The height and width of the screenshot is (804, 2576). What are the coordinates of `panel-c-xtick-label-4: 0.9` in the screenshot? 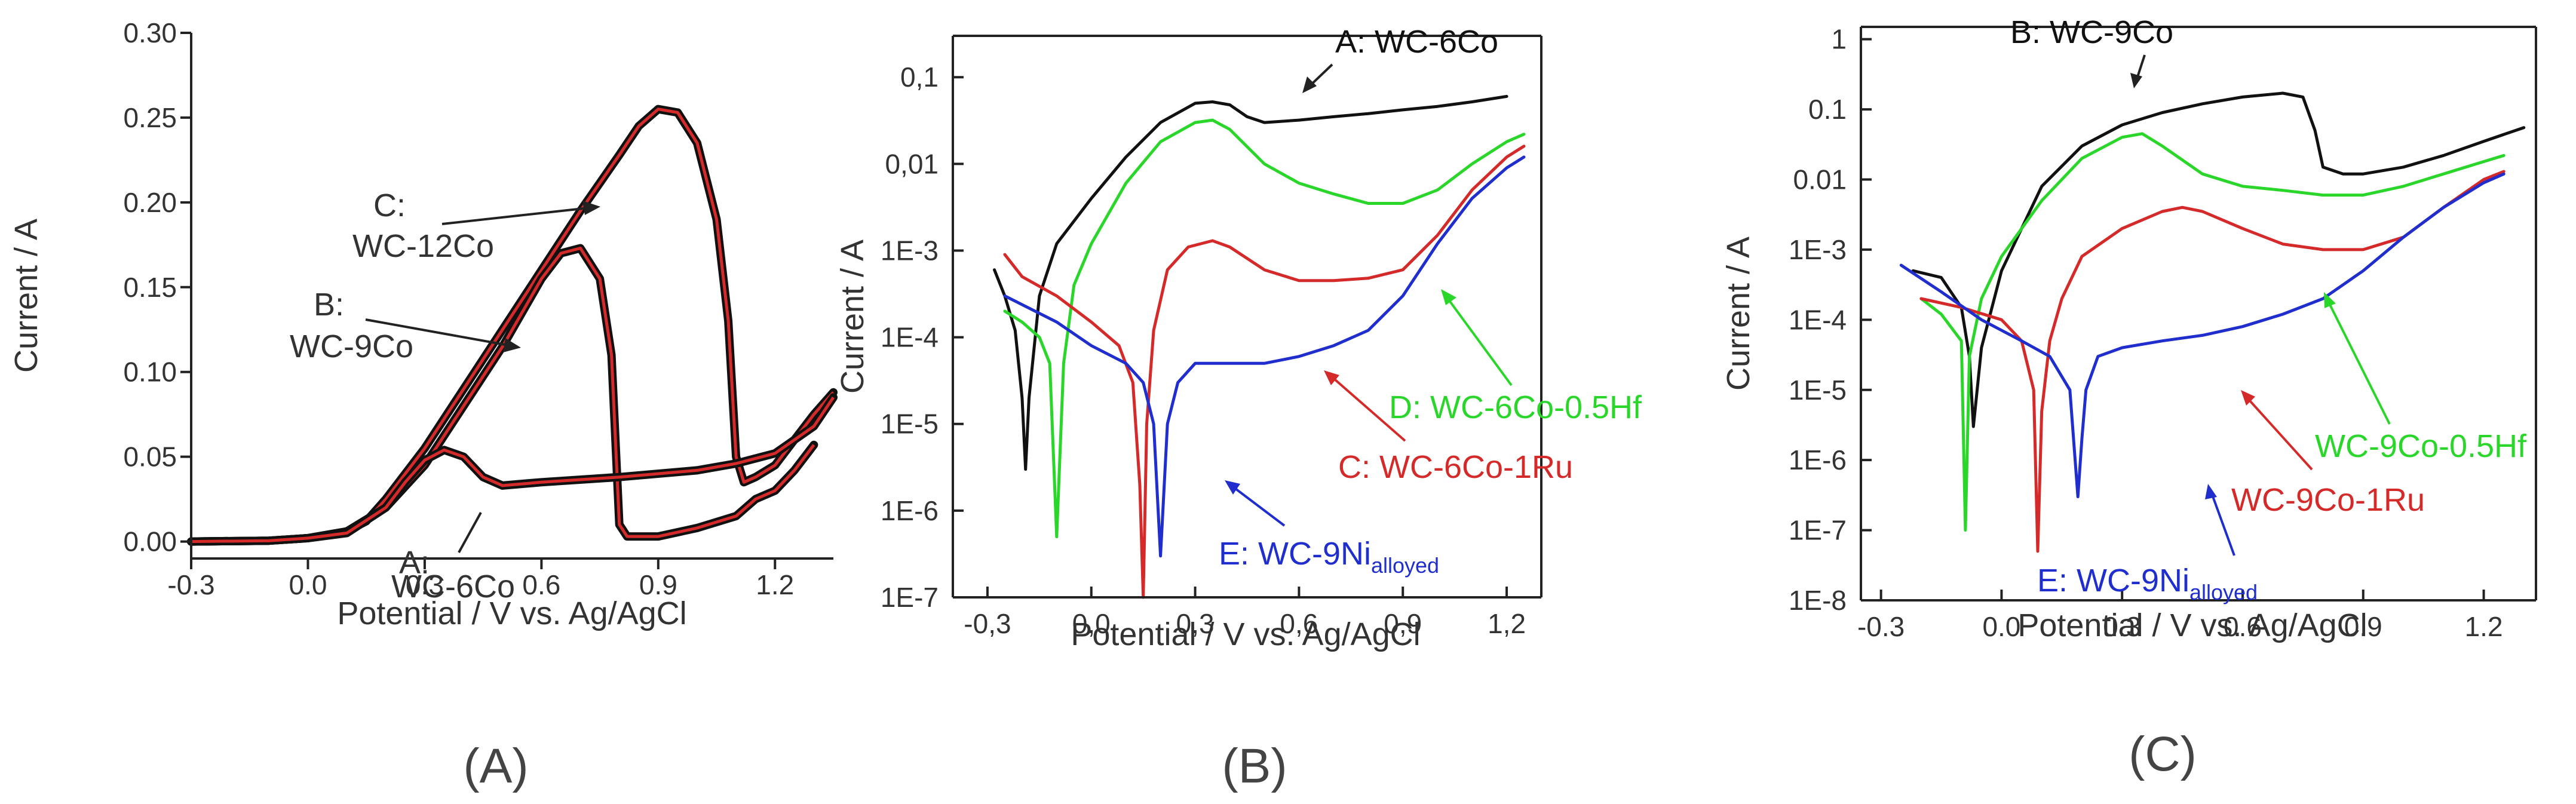 It's located at (2363, 626).